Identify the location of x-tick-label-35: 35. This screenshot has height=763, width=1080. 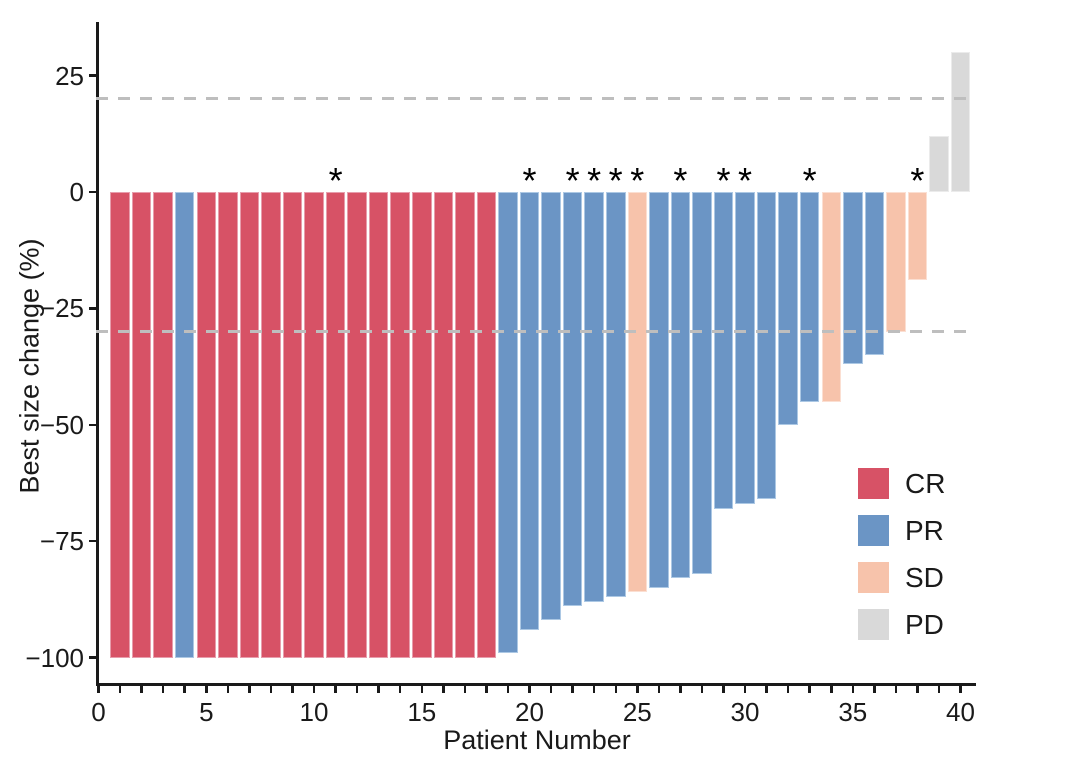
(853, 712).